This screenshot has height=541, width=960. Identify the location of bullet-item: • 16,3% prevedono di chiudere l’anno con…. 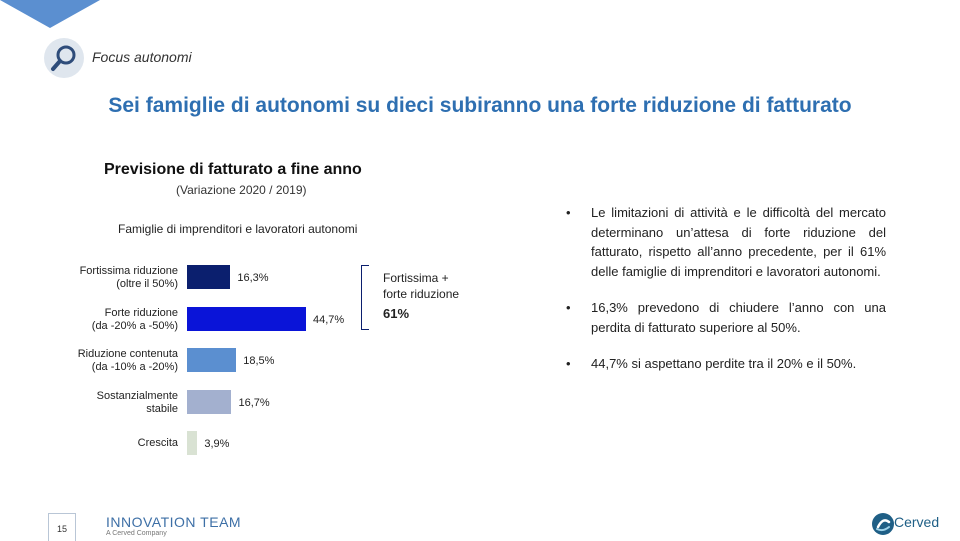
(726, 317).